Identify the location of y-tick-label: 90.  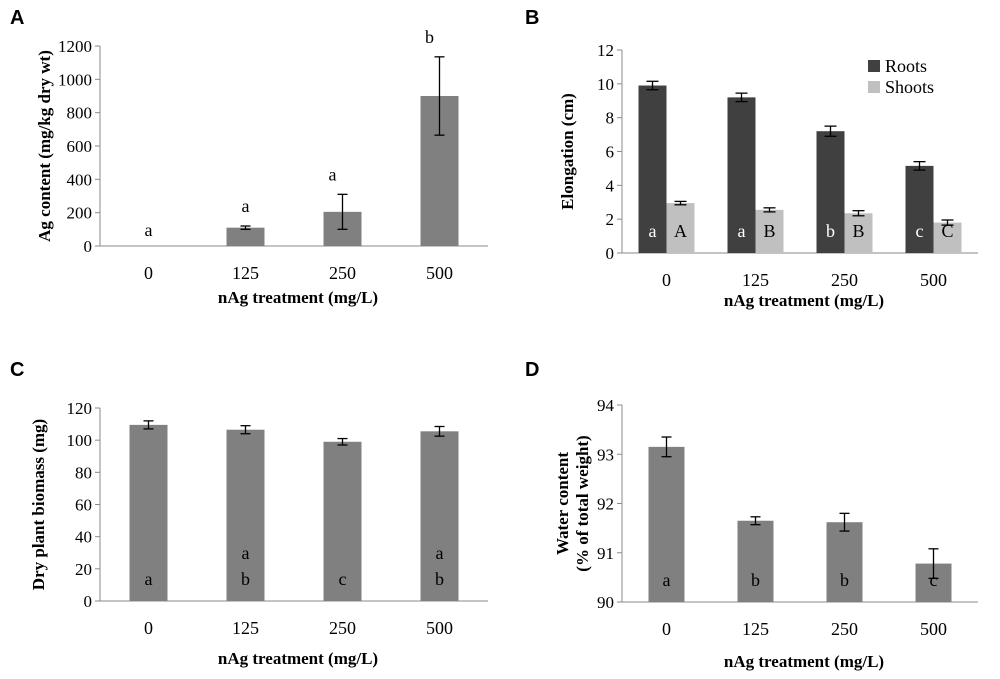
(605, 602).